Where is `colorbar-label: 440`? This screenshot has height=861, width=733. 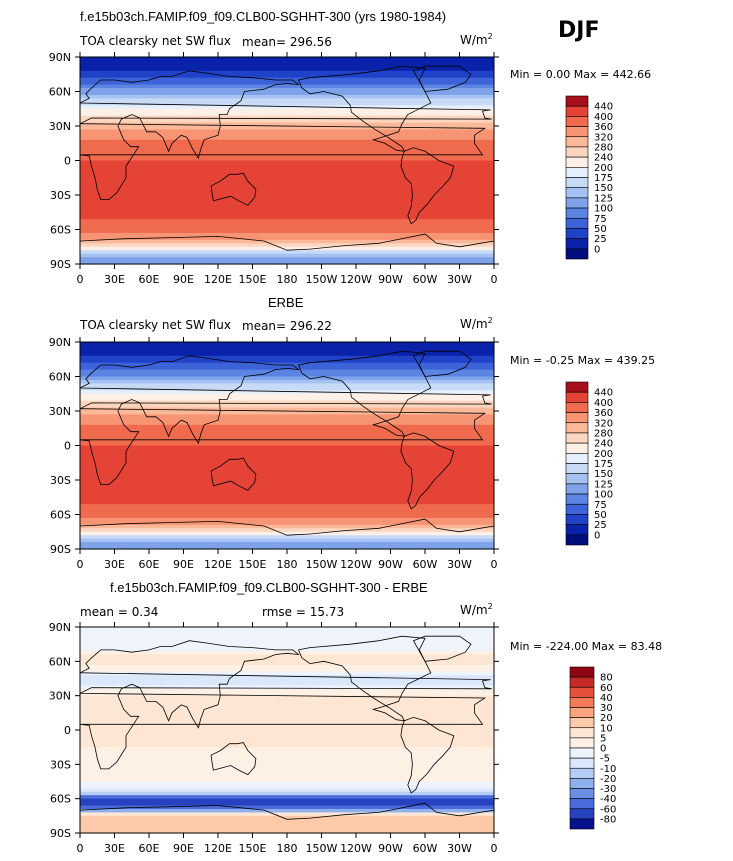
colorbar-label: 440 is located at coordinates (603, 393).